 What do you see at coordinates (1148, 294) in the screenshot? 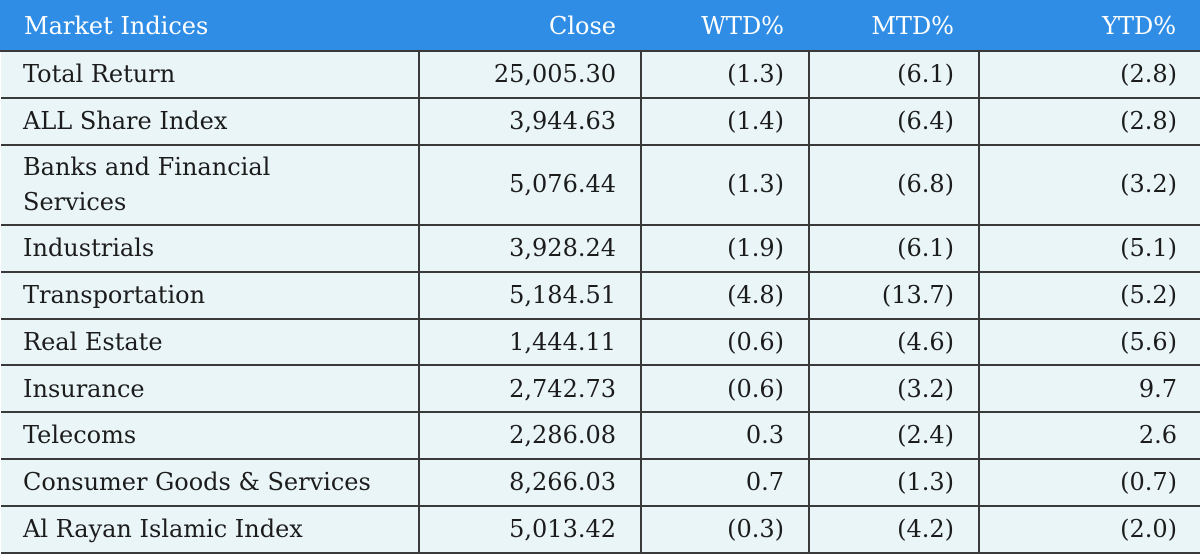
I see `cell-value: (5.2)` at bounding box center [1148, 294].